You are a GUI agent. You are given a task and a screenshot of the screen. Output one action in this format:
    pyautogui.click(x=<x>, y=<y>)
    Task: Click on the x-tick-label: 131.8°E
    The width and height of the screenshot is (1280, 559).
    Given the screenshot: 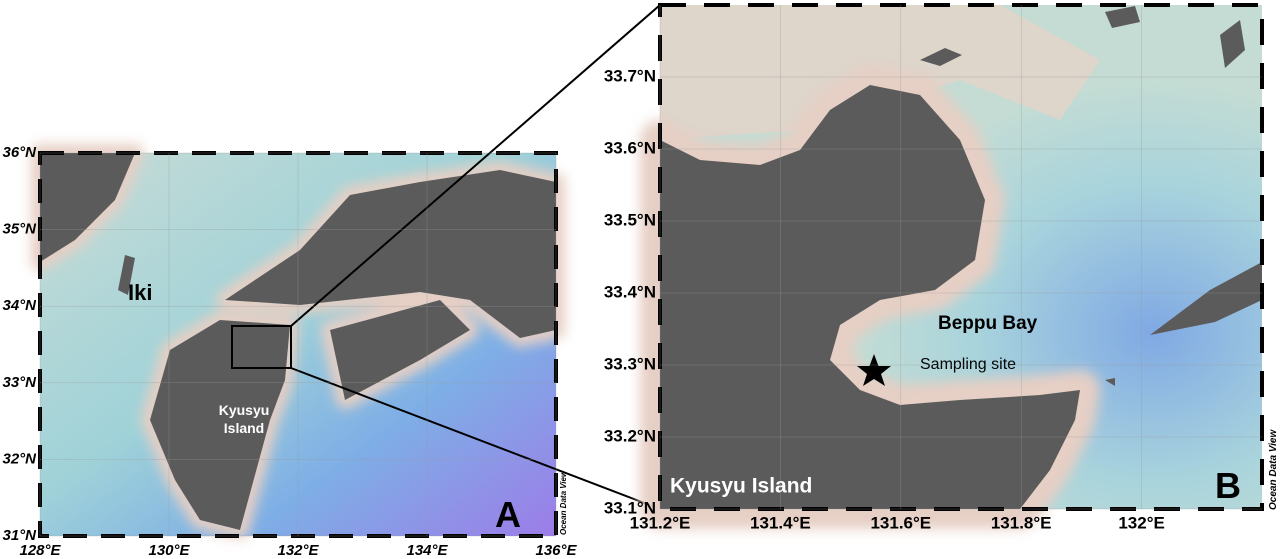 What is the action you would take?
    pyautogui.click(x=1021, y=522)
    